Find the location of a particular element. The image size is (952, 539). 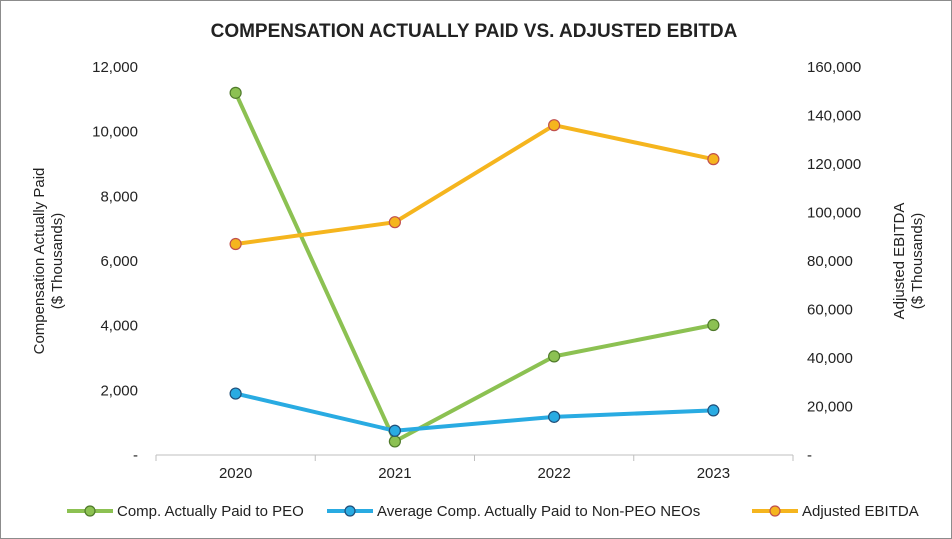

y-left-tick-label: 4,000 is located at coordinates (119, 326).